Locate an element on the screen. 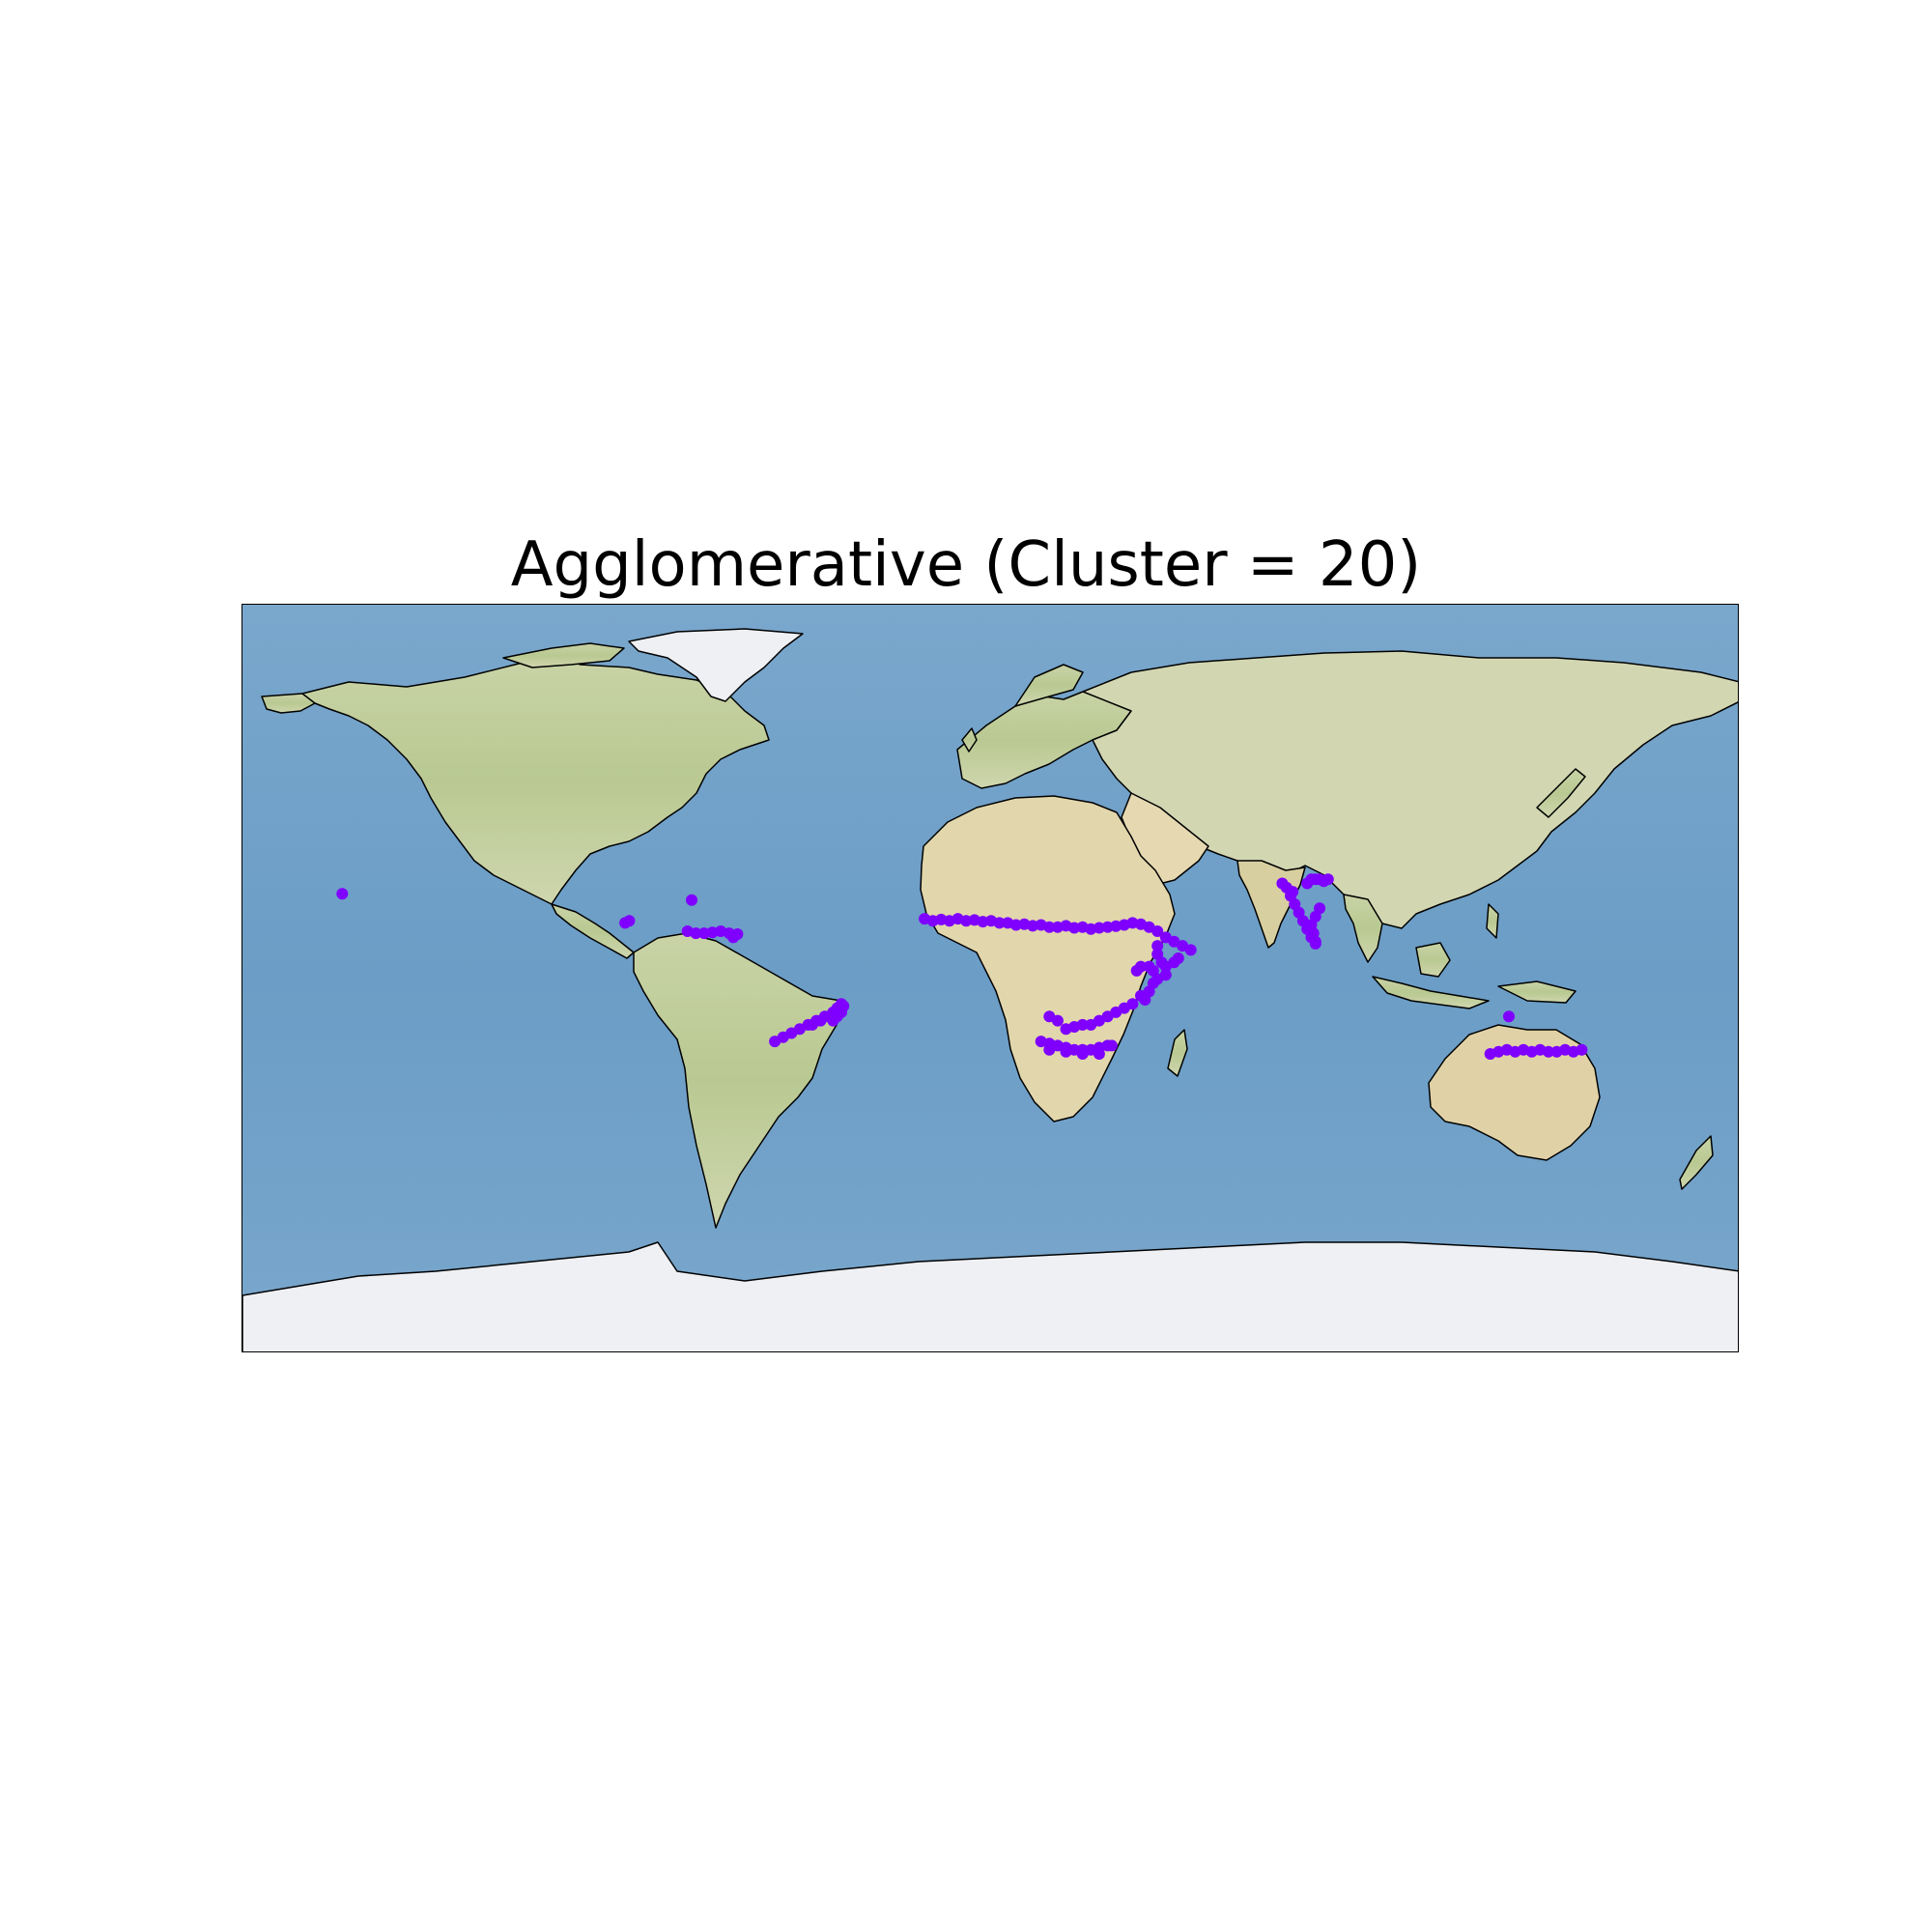  australia is located at coordinates (1514, 1092).